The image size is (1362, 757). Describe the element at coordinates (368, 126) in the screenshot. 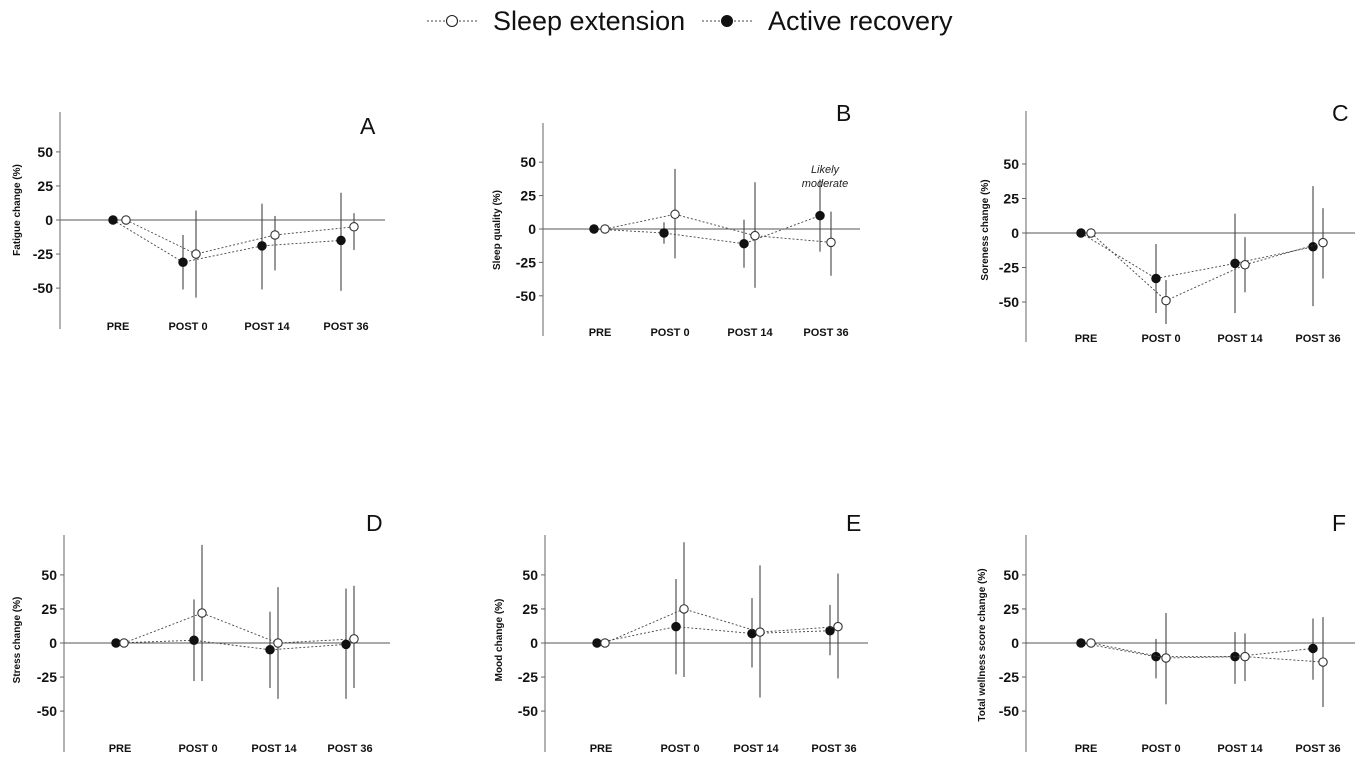

I see `panel-letter: A` at that location.